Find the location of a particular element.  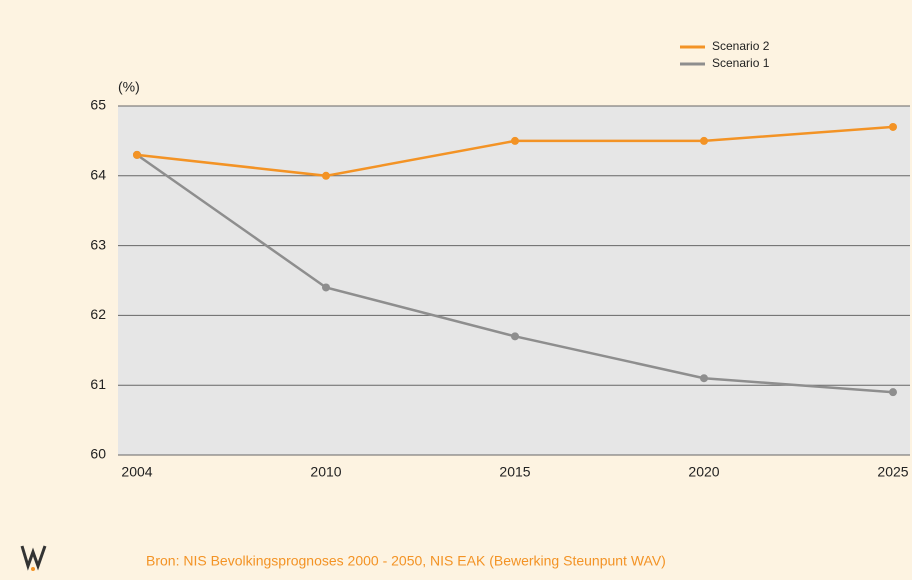

y-tick-label: 65 is located at coordinates (98, 105).